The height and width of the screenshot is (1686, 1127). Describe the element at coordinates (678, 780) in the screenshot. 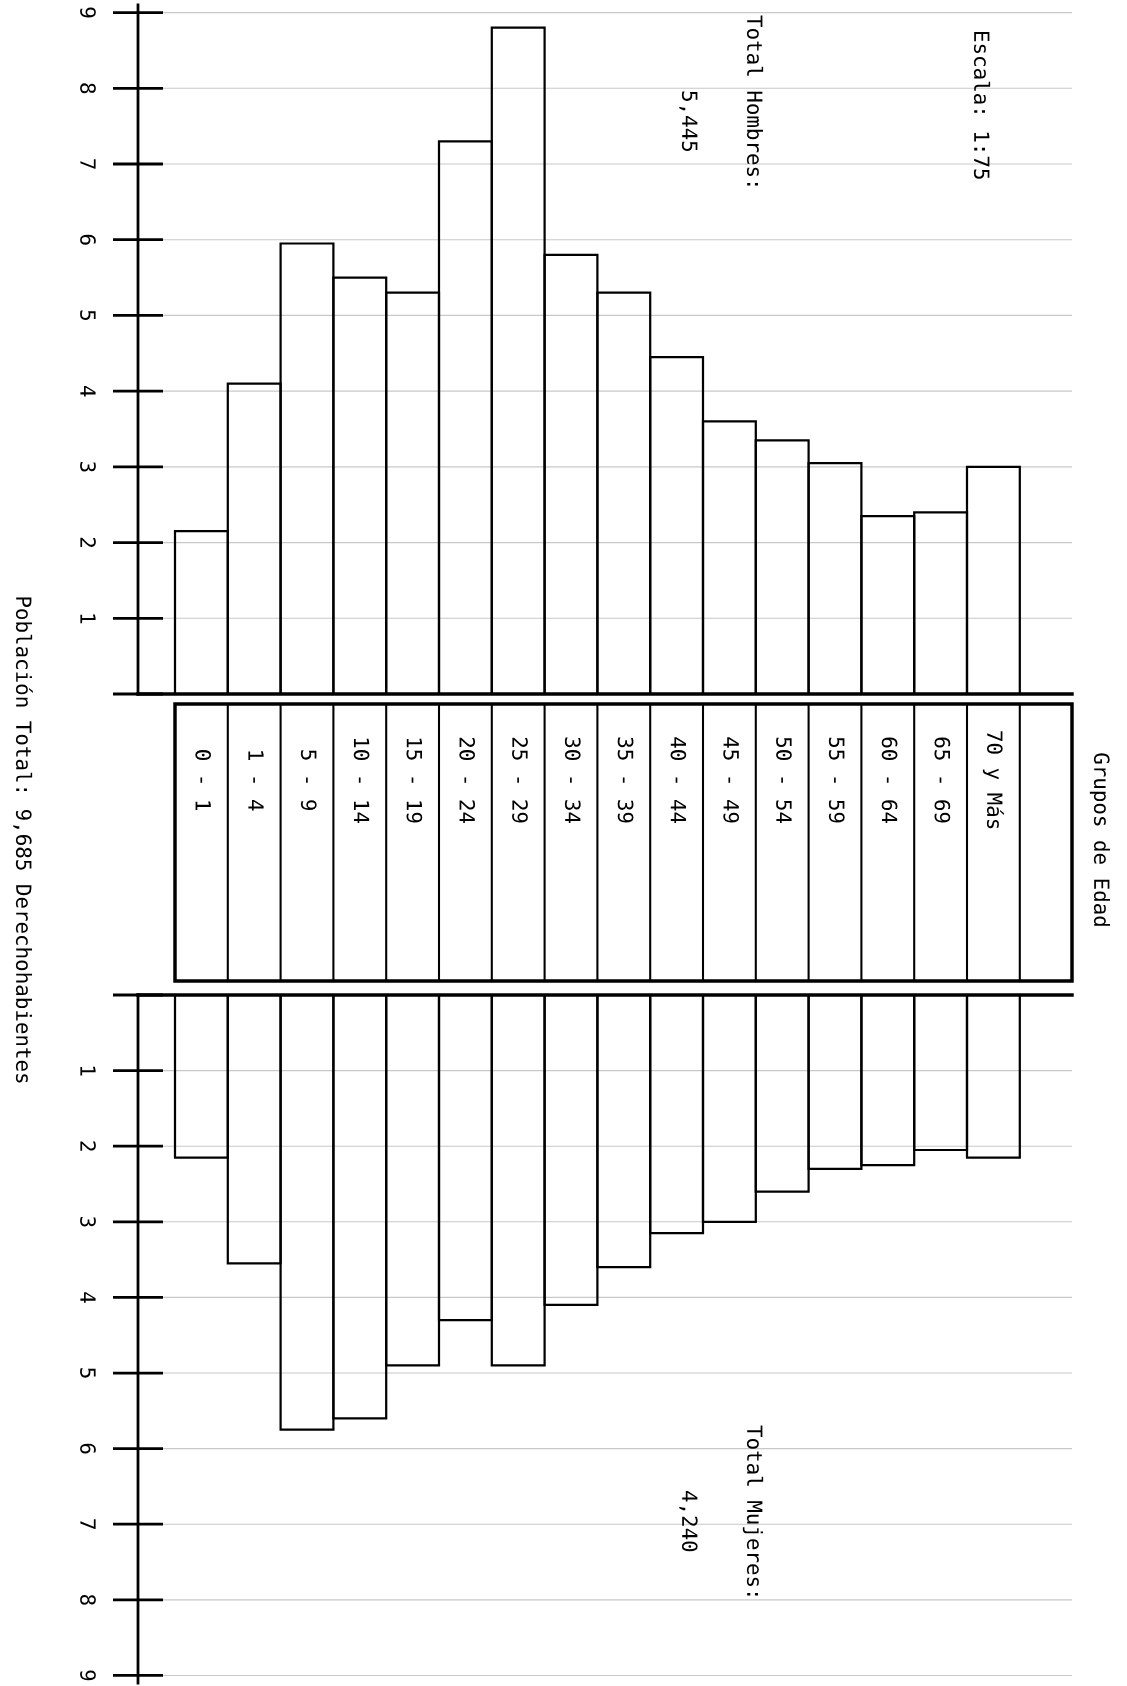

I see `x-tick-label: 40 - 44` at that location.